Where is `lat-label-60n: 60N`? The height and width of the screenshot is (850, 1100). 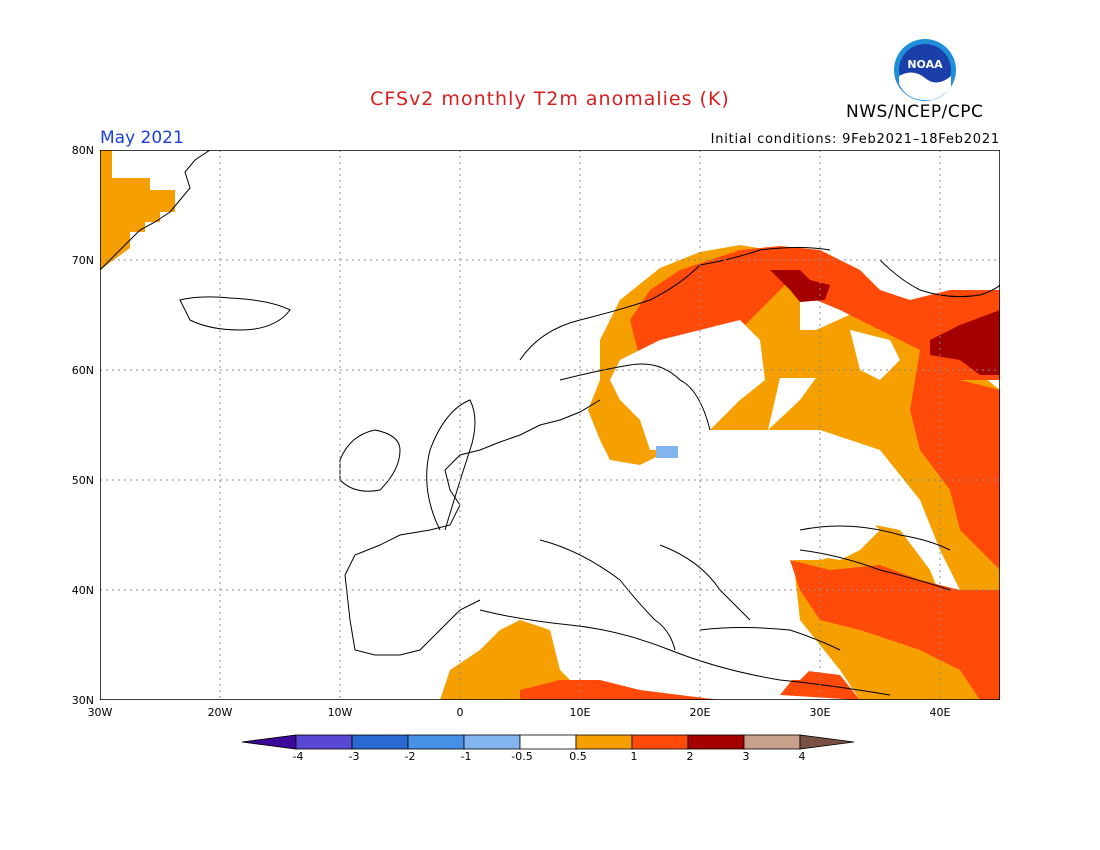 lat-label-60n: 60N is located at coordinates (82, 370).